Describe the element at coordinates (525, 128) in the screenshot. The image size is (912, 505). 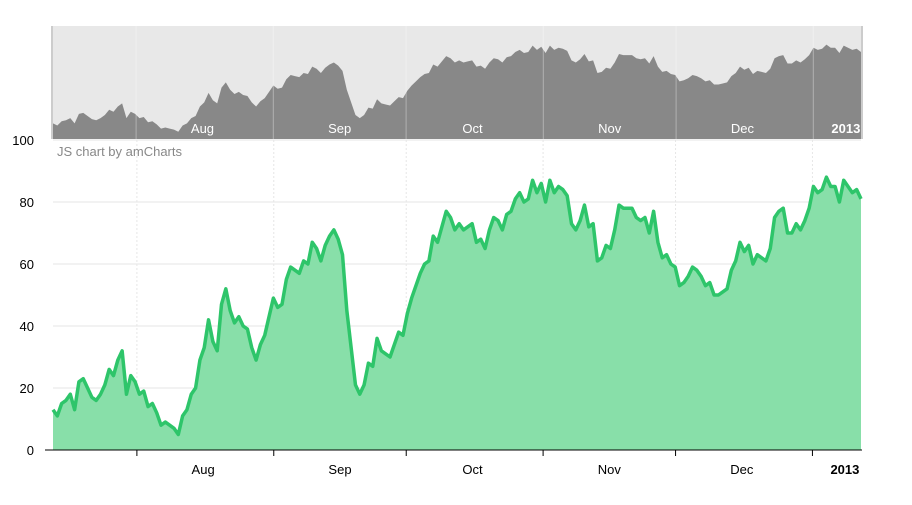
I see `scrollbar-month-labels: Aug Sep Oct Nov Dec 2013` at that location.